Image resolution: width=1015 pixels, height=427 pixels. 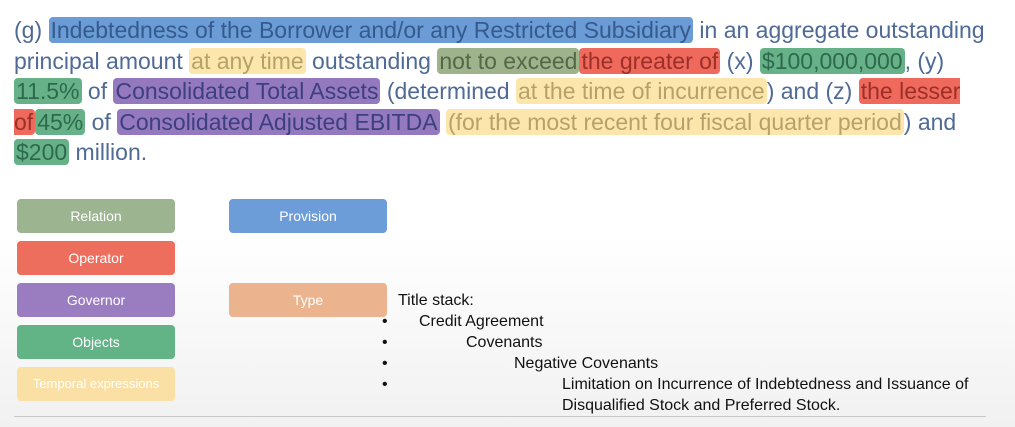 I want to click on legend-relation: Relation, so click(x=96, y=216).